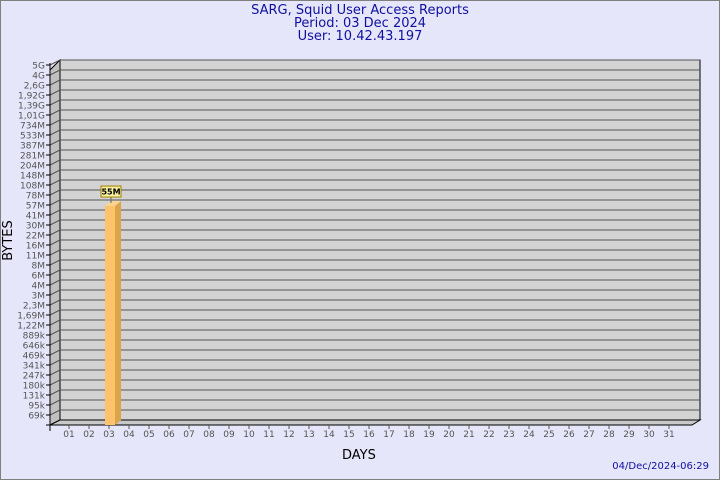 This screenshot has height=480, width=720. Describe the element at coordinates (388, 435) in the screenshot. I see `x-tick-label: 17` at that location.